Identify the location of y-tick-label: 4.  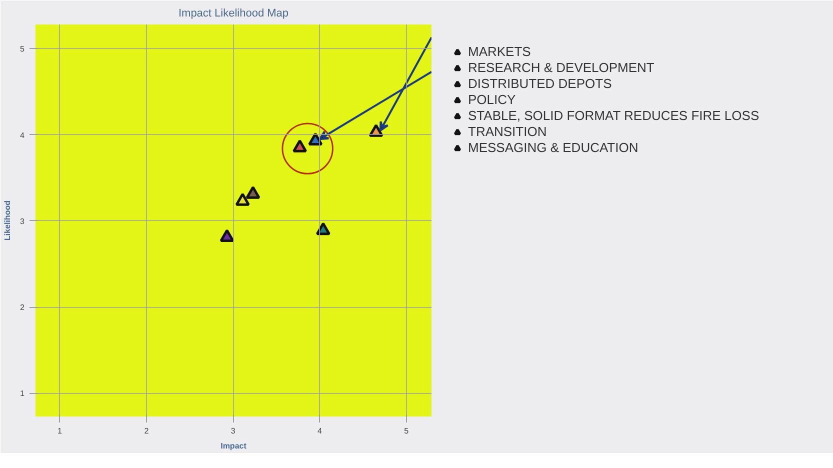
(23, 135).